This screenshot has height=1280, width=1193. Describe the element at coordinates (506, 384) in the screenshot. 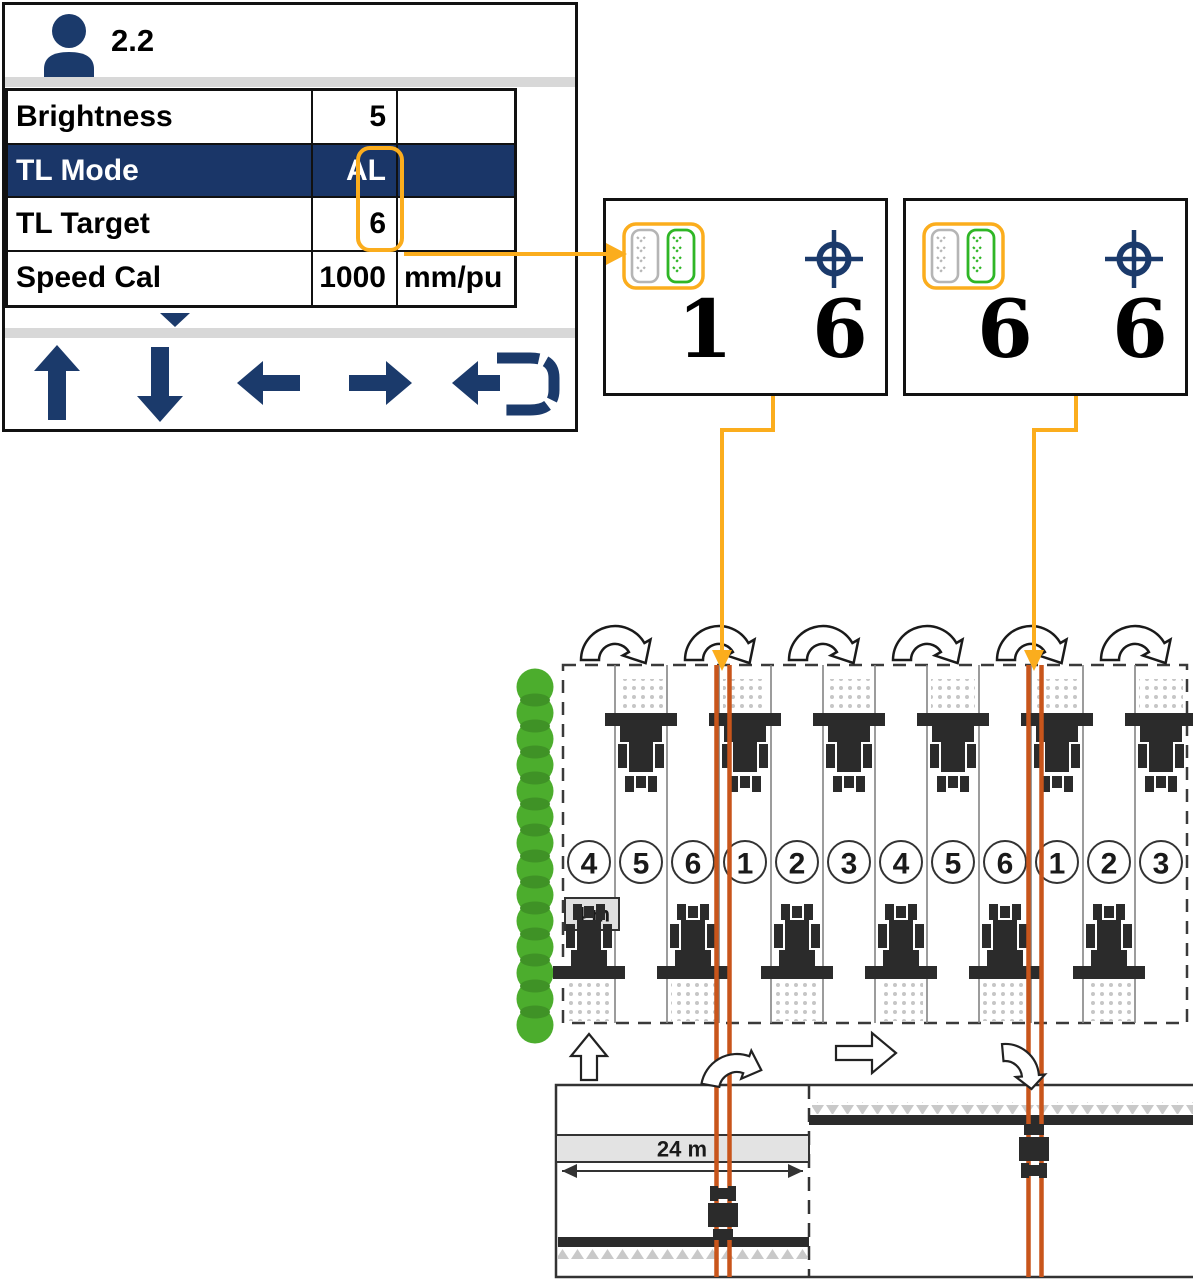

I see `enter-return-icon` at that location.